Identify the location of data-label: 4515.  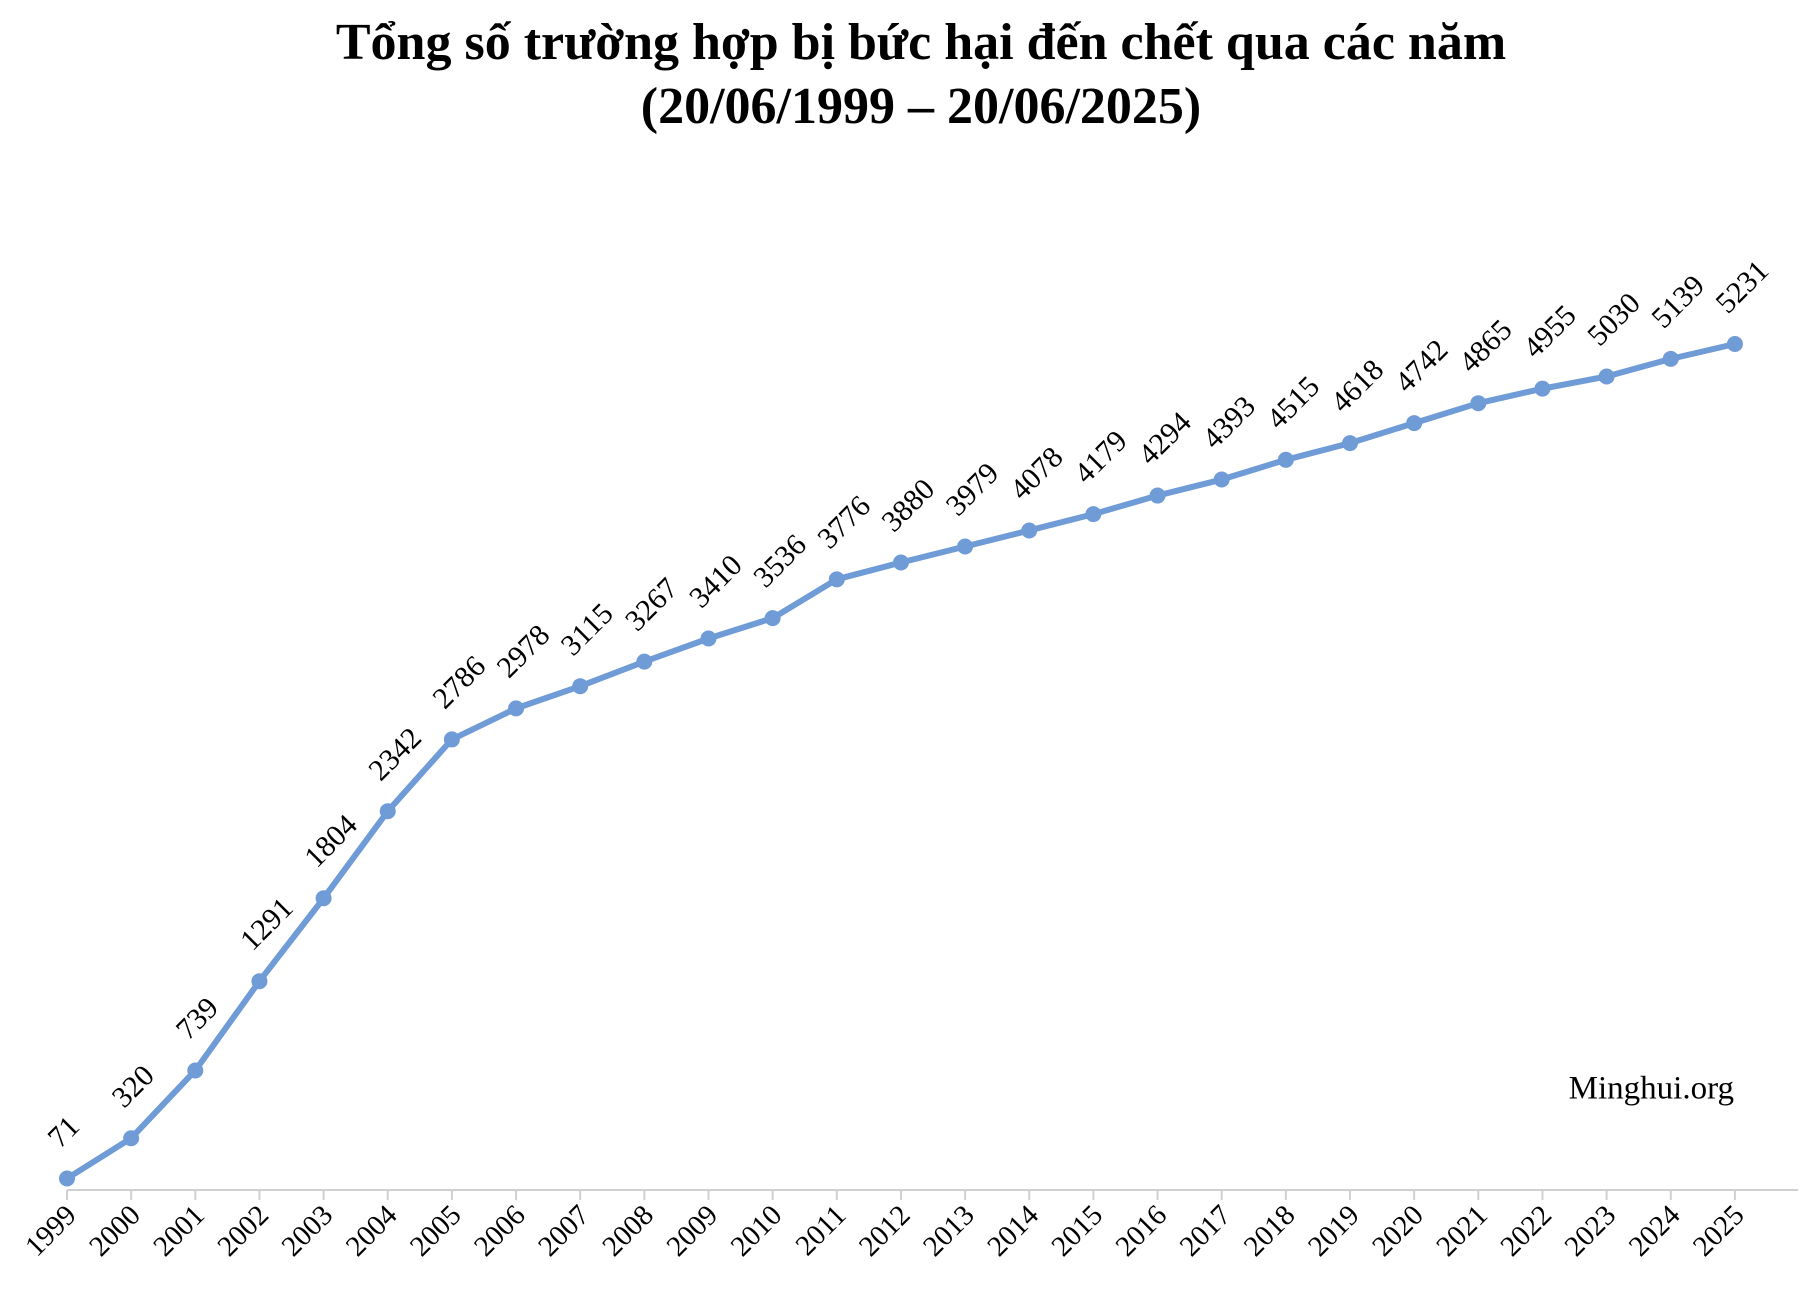
(1293, 403).